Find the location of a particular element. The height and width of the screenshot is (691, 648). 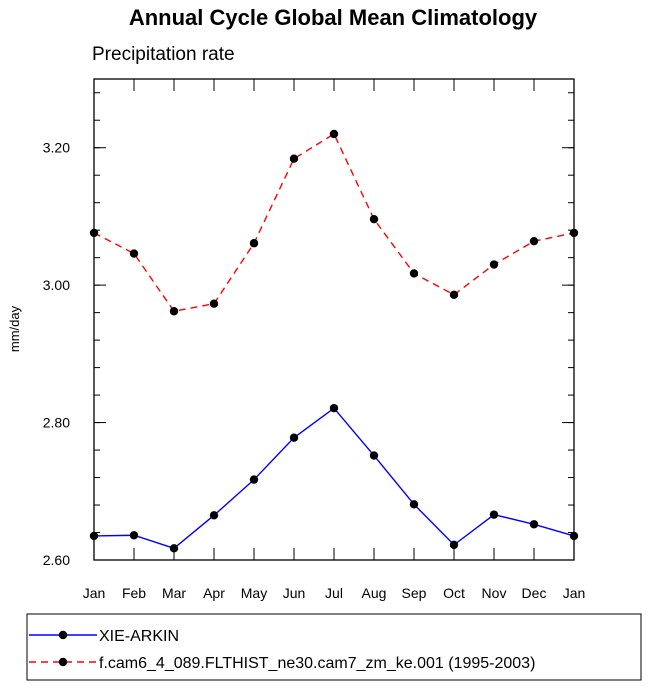

x-tick-label: Sep is located at coordinates (414, 593).